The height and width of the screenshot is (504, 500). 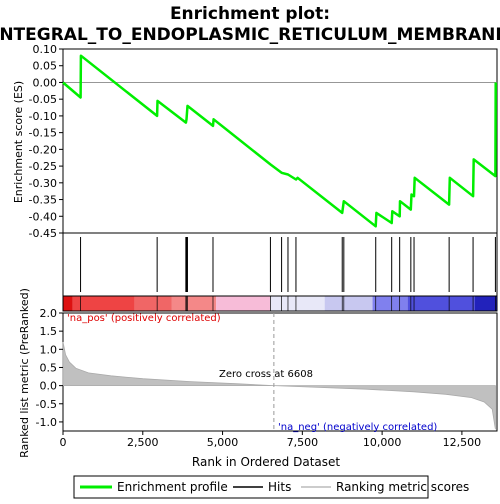 I want to click on zero-cross-label: Zero cross at 6608, so click(x=266, y=374).